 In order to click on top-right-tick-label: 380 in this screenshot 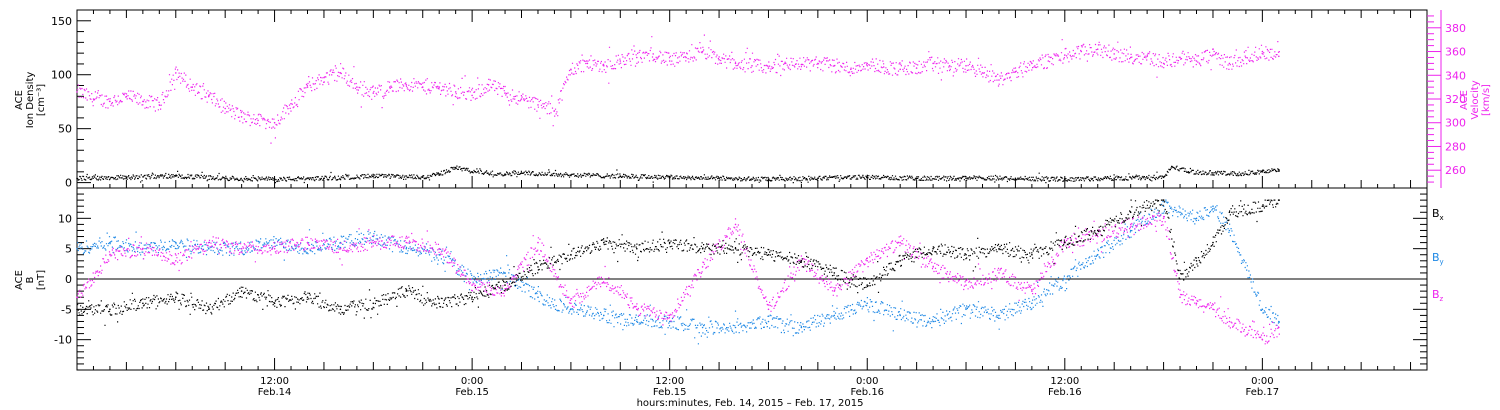, I will do `click(1455, 28)`.